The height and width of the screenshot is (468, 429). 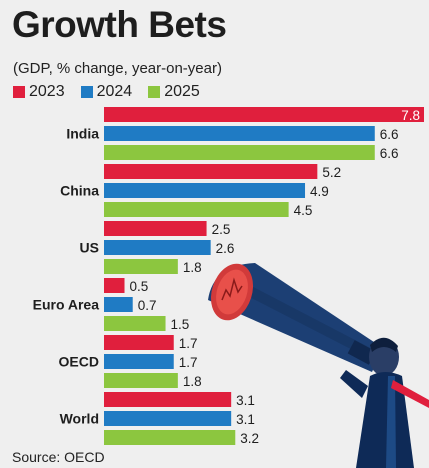 What do you see at coordinates (180, 324) in the screenshot?
I see `value-label: 1.5` at bounding box center [180, 324].